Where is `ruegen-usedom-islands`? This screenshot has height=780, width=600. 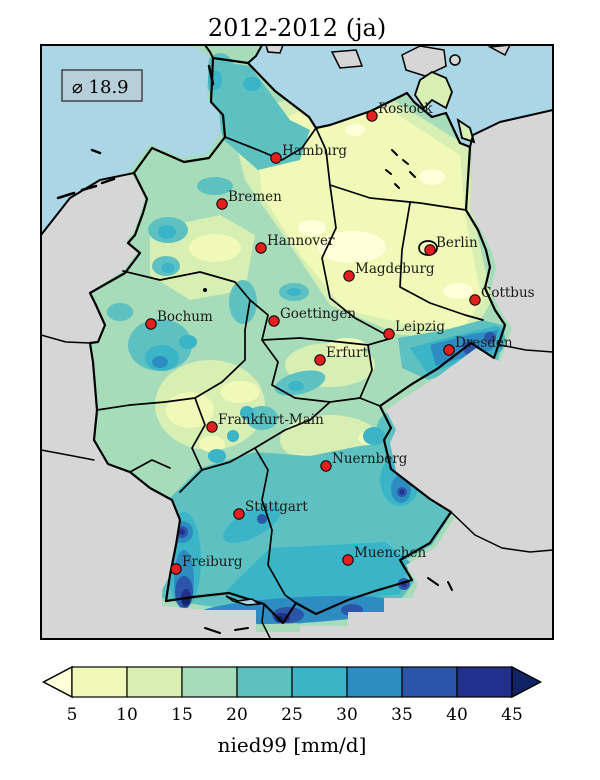 ruegen-usedom-islands is located at coordinates (445, 107).